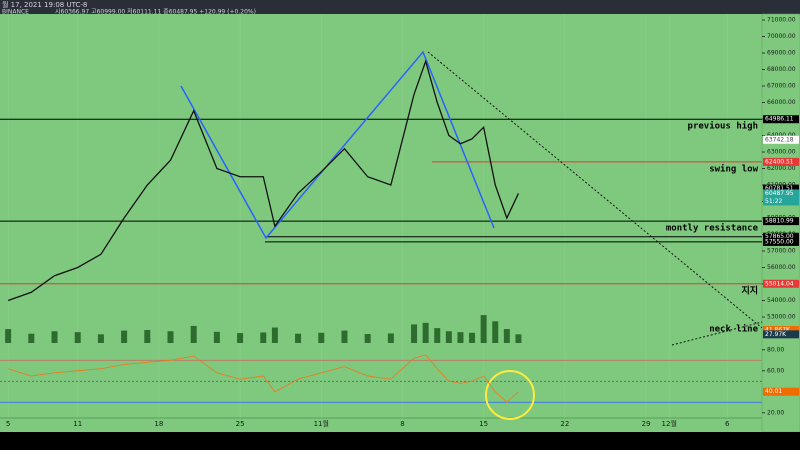 This screenshot has width=800, height=450. Describe the element at coordinates (77, 424) in the screenshot. I see `x-tick-label: 11` at that location.